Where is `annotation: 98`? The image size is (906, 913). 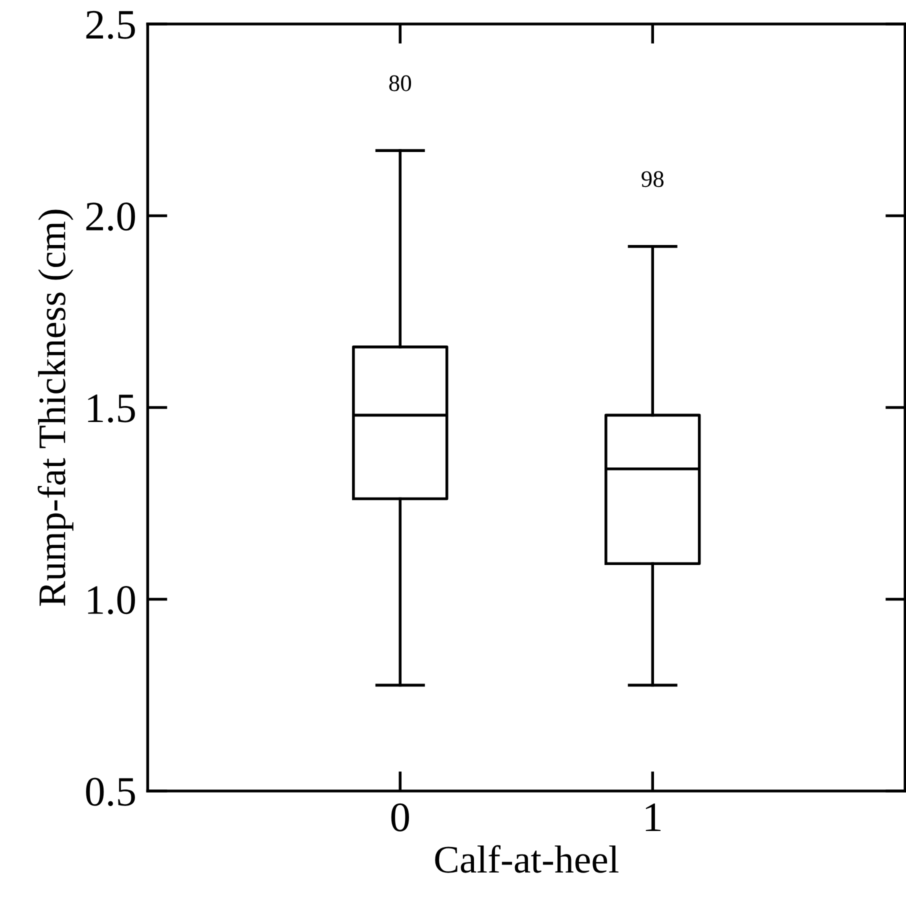
annotation: 98 is located at coordinates (653, 179).